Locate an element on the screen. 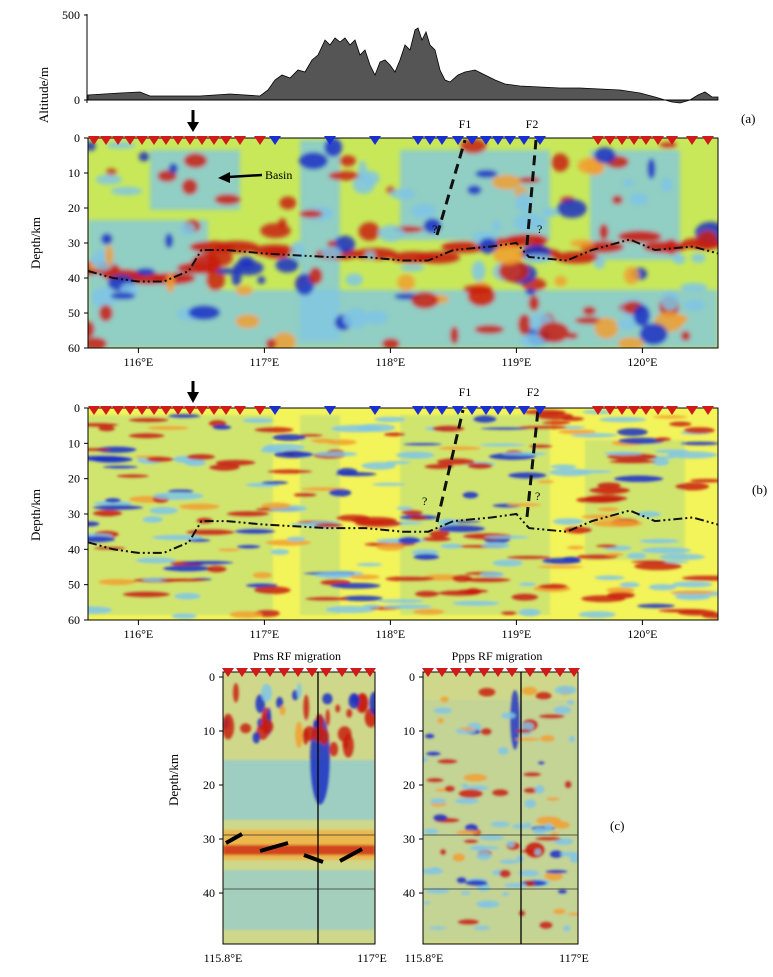 The width and height of the screenshot is (773, 977). x-tick-label: 118°E is located at coordinates (391, 362).